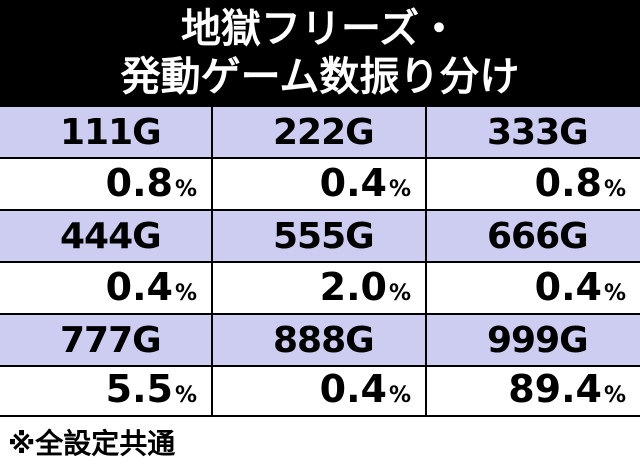 This screenshot has height=465, width=640. I want to click on game-count-cell: 888G, so click(320, 341).